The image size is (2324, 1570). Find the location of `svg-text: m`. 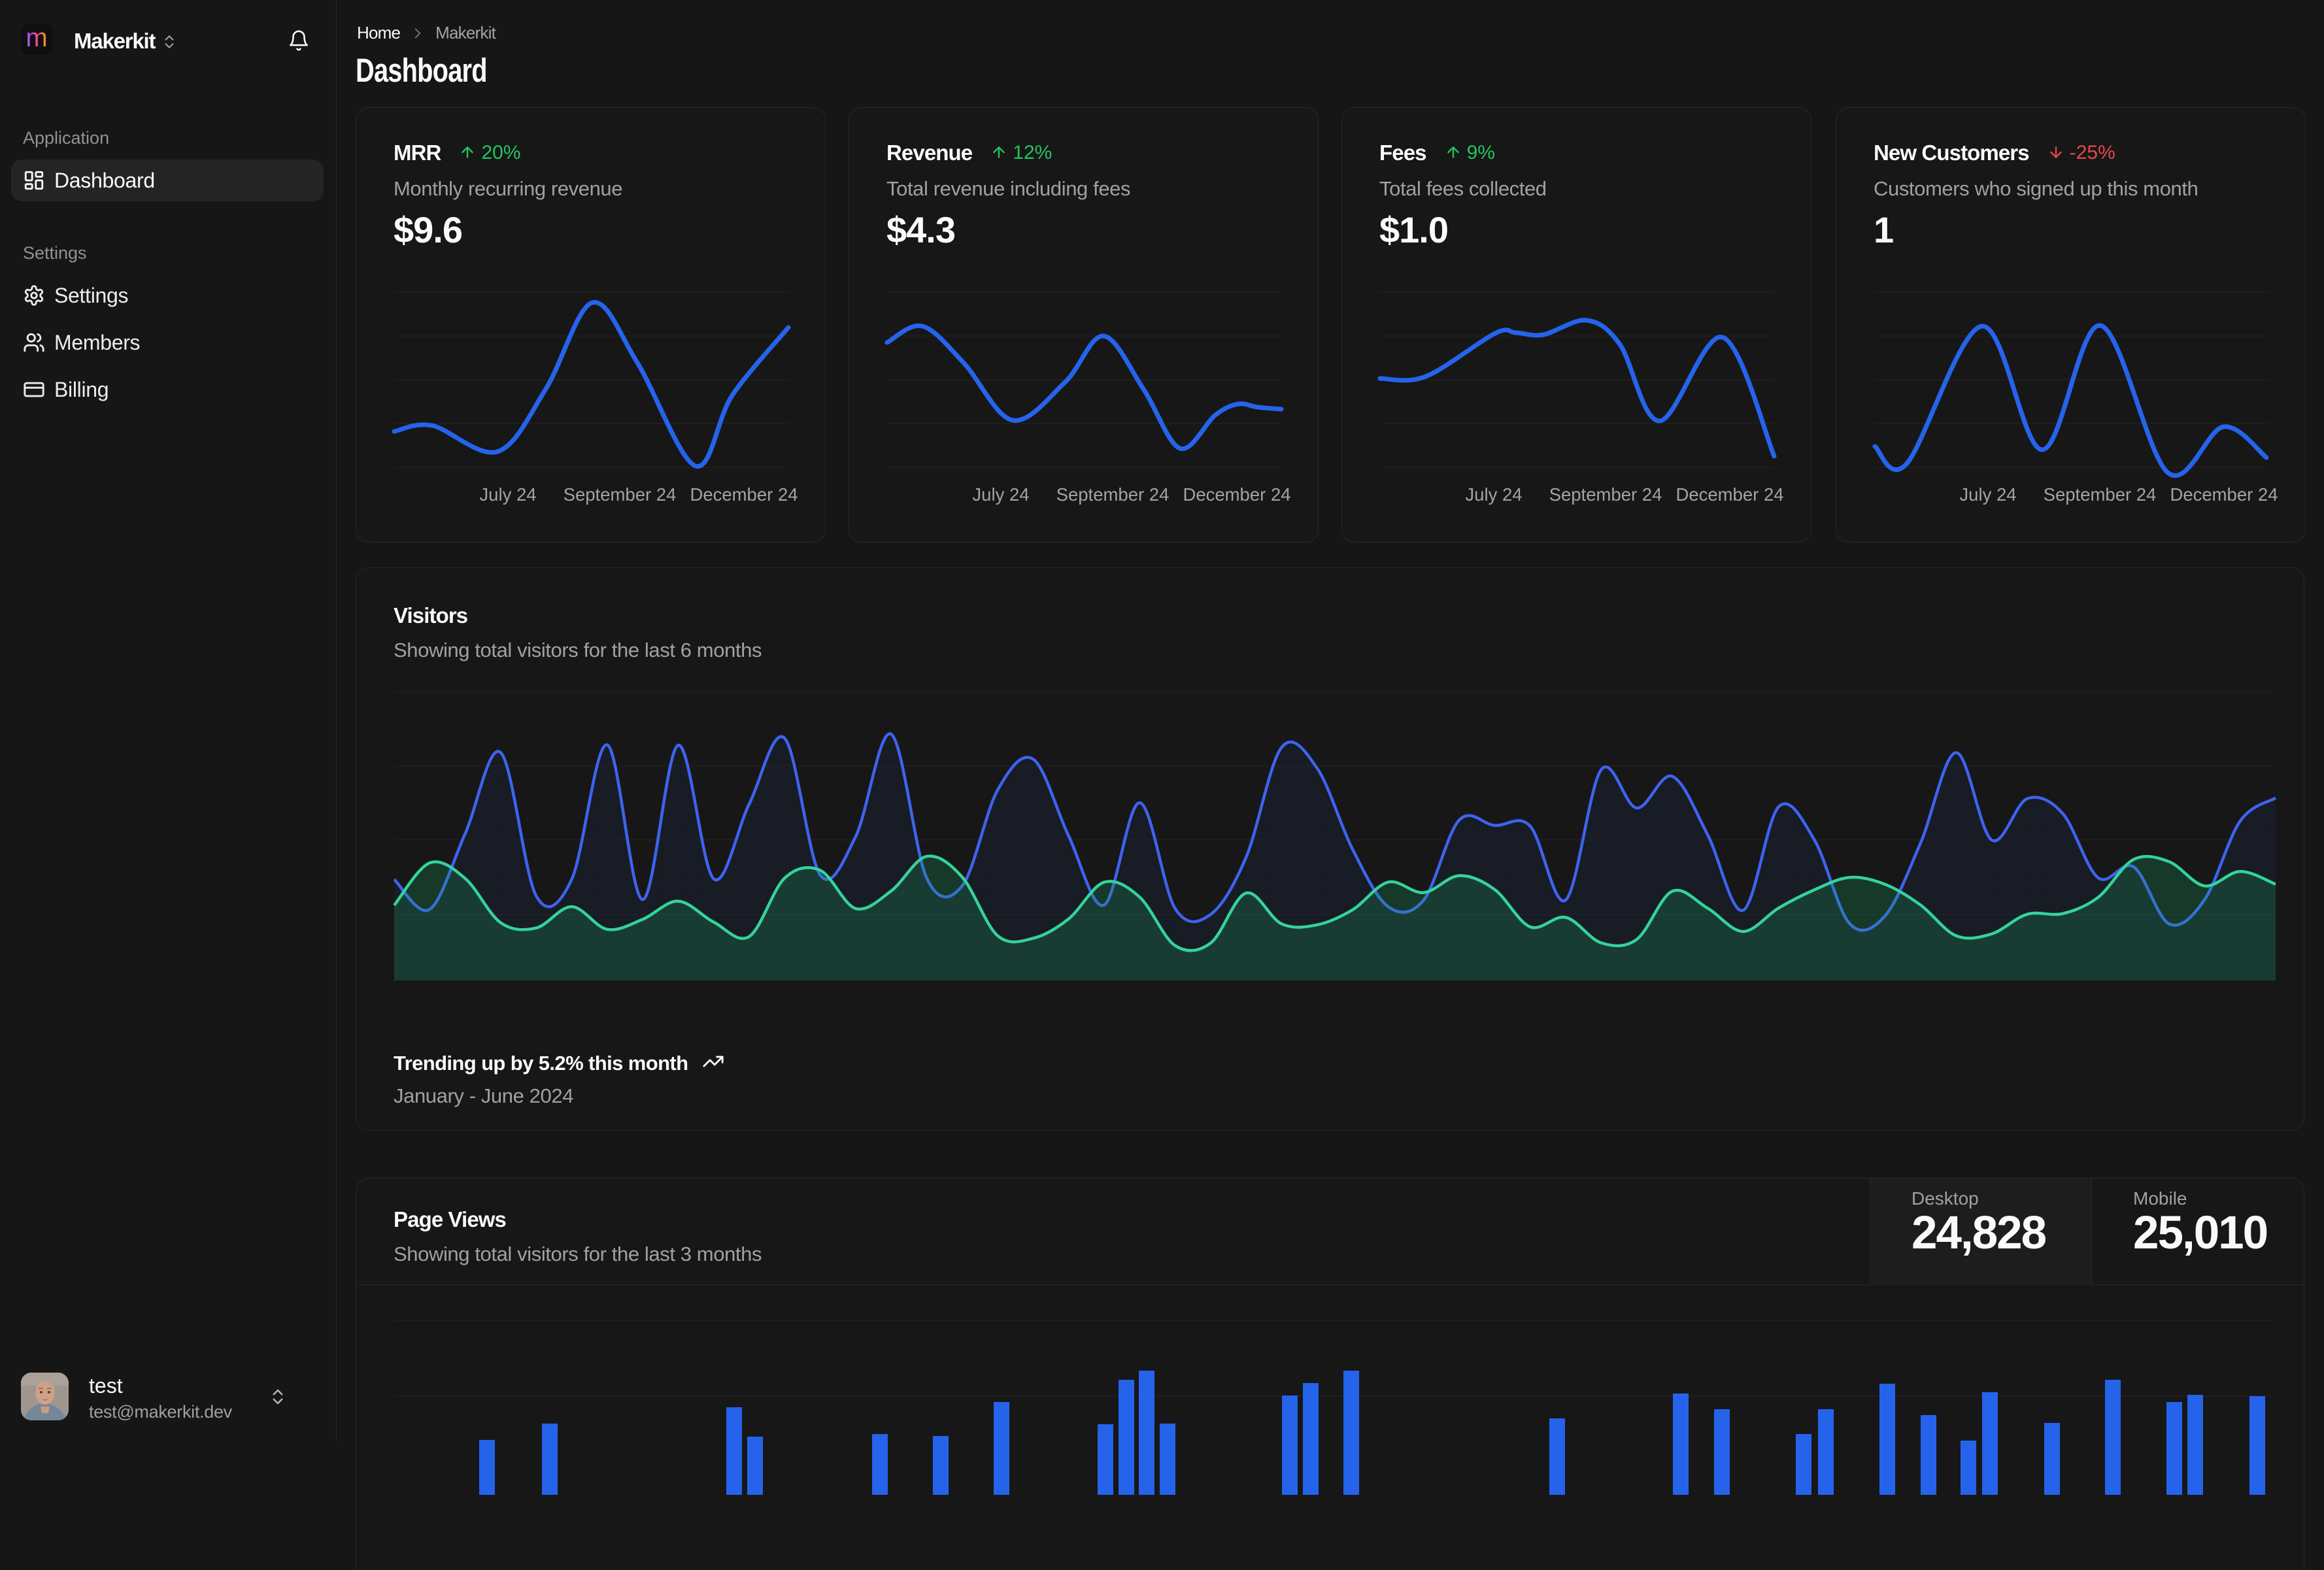

svg-text: m is located at coordinates (36, 38).